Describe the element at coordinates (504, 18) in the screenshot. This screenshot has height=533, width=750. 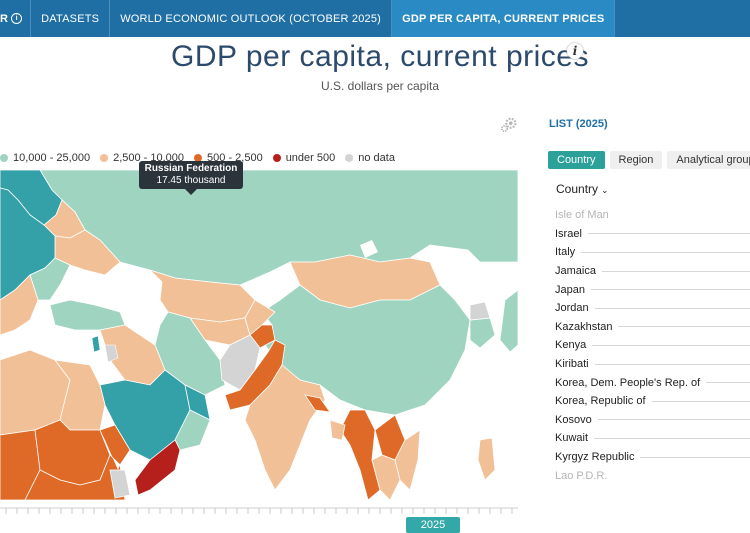
I see `breadcrumb-current: GDP PER CAPITA, CURRENT PRICES` at that location.